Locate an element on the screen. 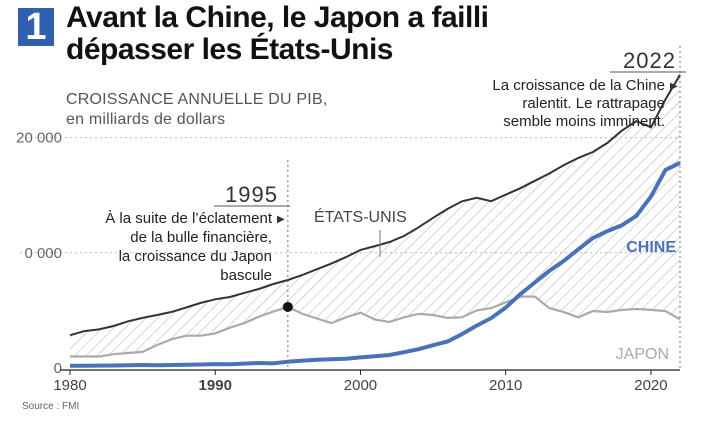 The width and height of the screenshot is (707, 423). y-tick-label: 0 is located at coordinates (58, 368).